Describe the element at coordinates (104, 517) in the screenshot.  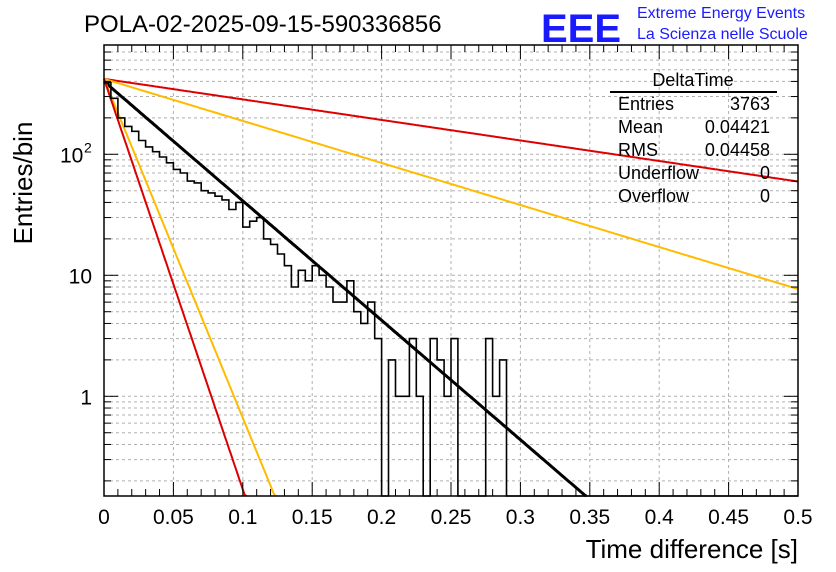
I see `x-tick-label: 0` at that location.